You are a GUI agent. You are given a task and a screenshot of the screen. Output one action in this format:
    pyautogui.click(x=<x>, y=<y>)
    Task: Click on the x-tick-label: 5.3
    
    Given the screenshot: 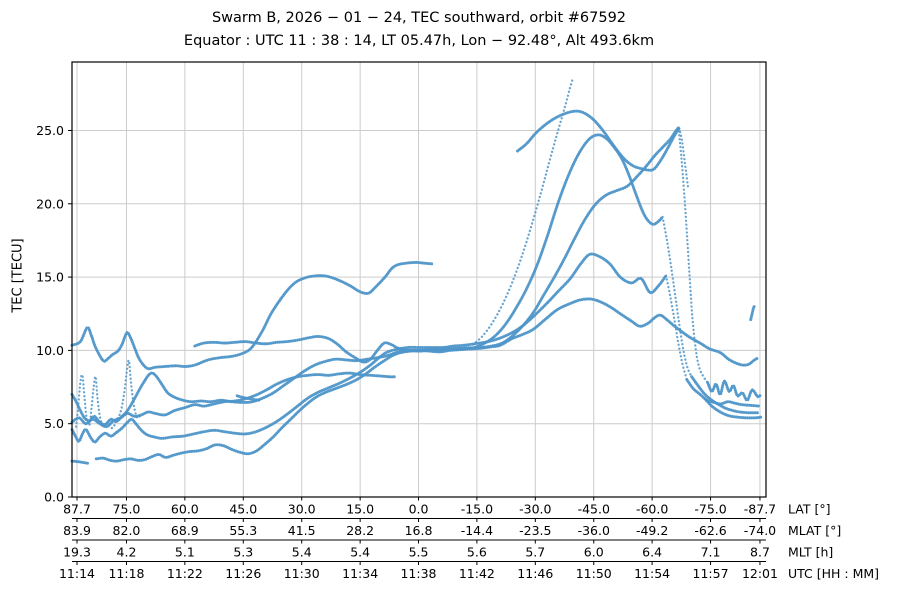 What is the action you would take?
    pyautogui.click(x=243, y=552)
    